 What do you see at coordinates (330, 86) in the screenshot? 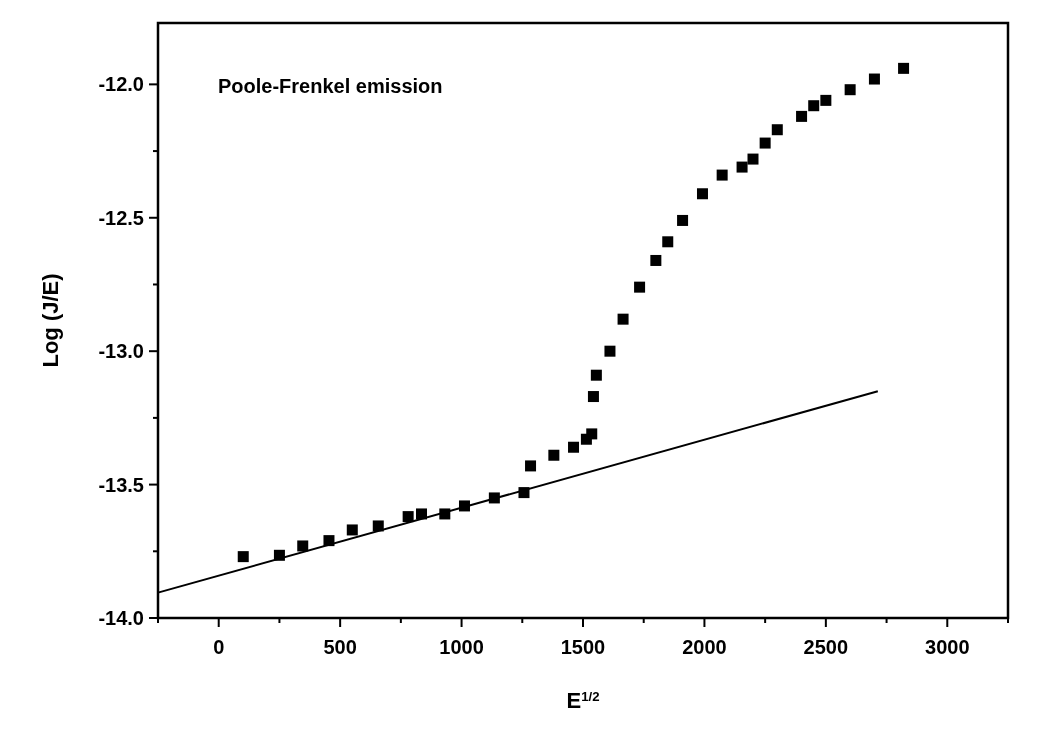
I see `annotation: Poole-Frenkel emission` at bounding box center [330, 86].